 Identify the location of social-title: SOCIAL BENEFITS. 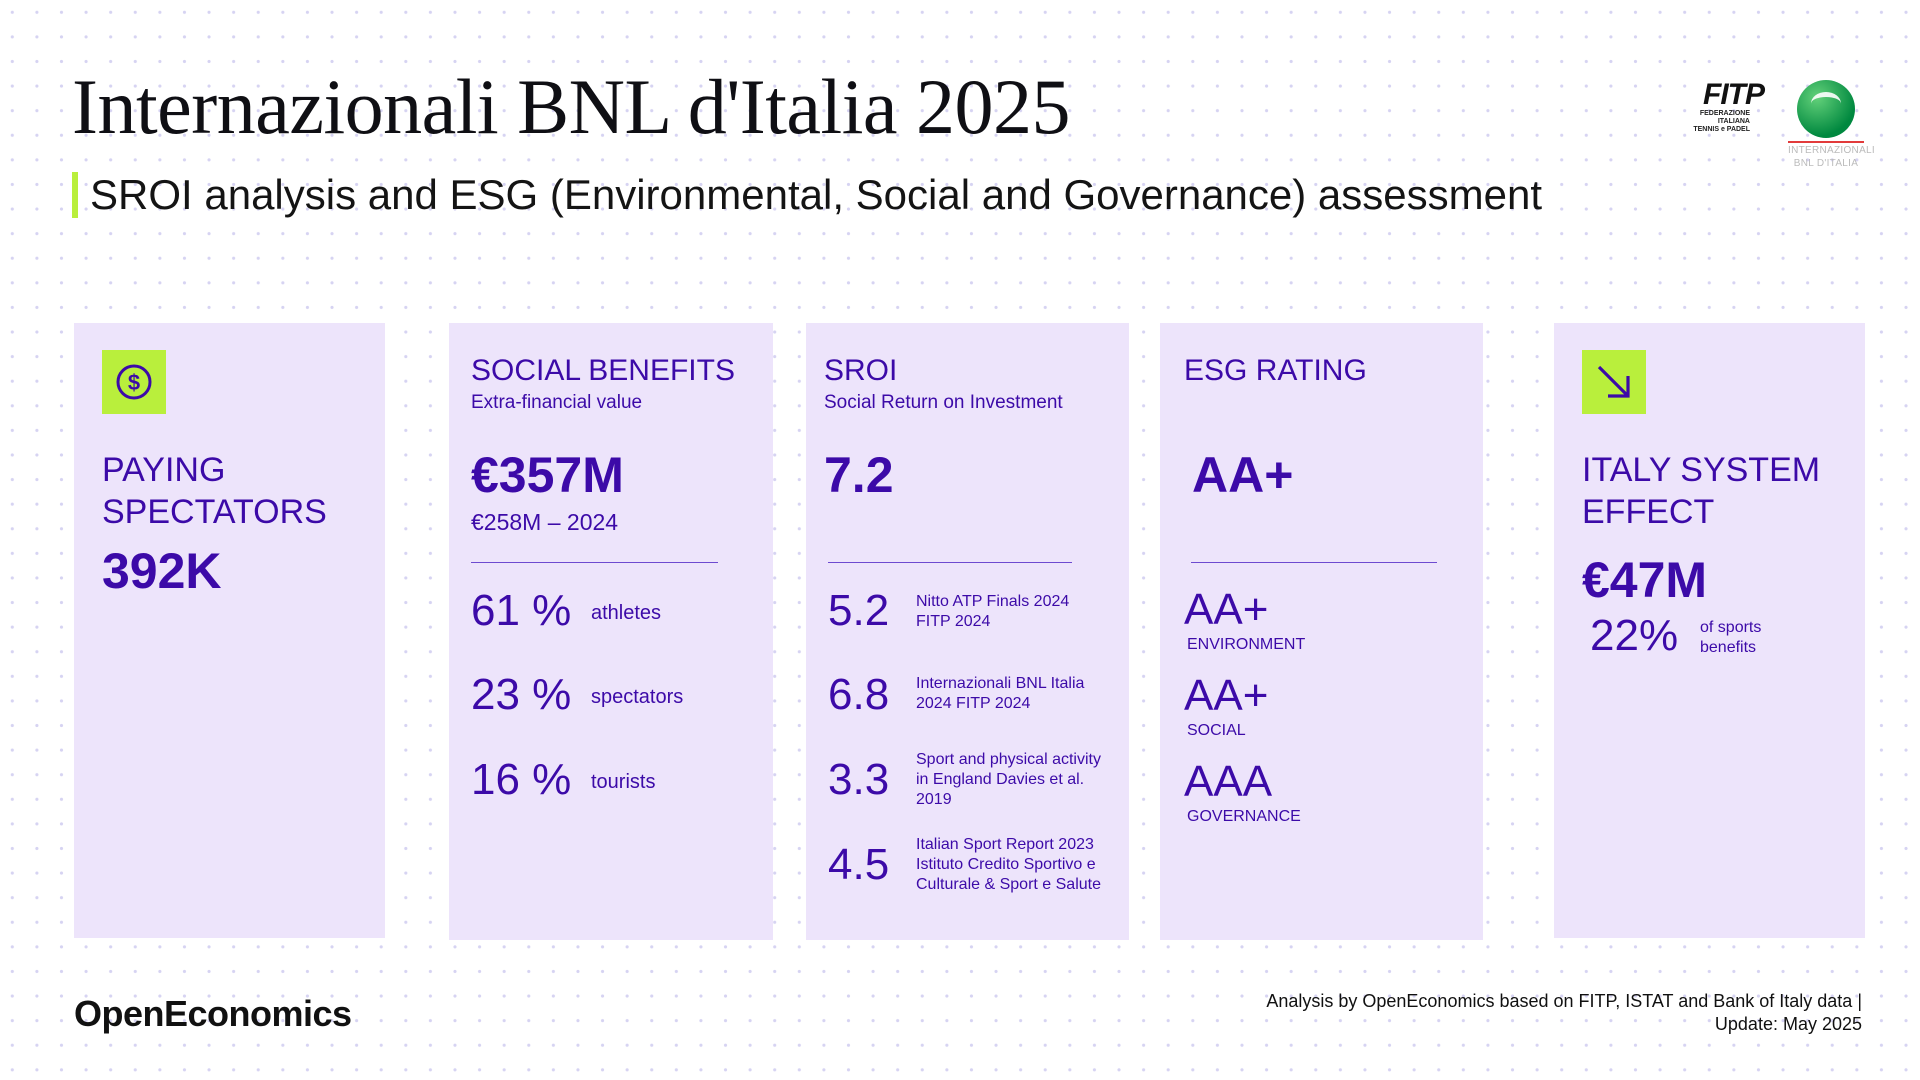
(603, 370).